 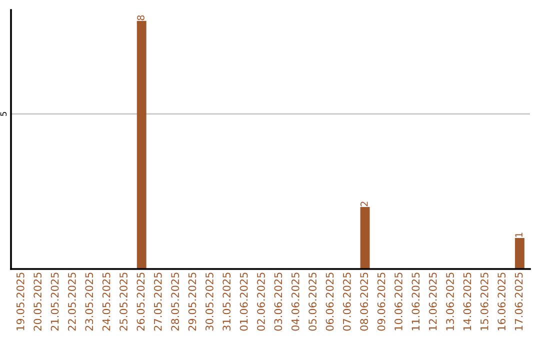 What do you see at coordinates (416, 301) in the screenshot?
I see `x-tick-label: 11.06.2025` at bounding box center [416, 301].